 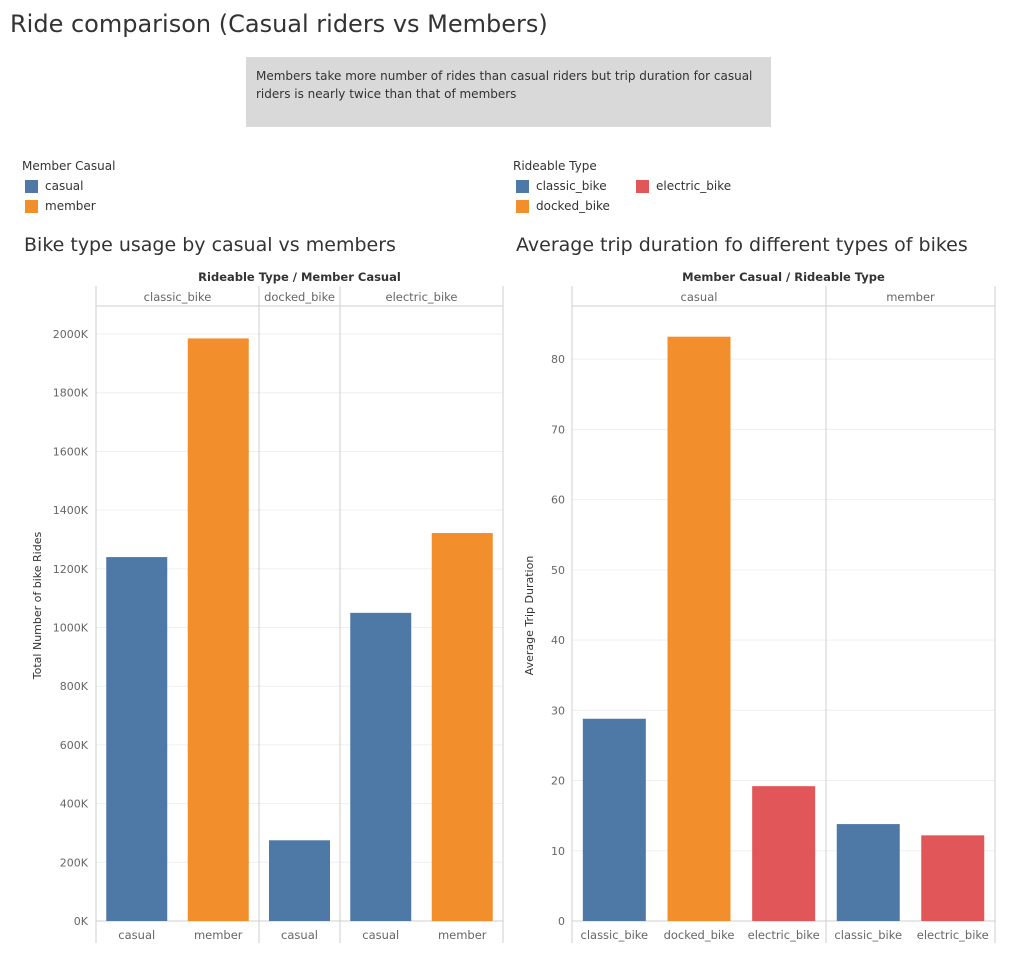 What do you see at coordinates (558, 359) in the screenshot?
I see `y-tick-label: 80` at bounding box center [558, 359].